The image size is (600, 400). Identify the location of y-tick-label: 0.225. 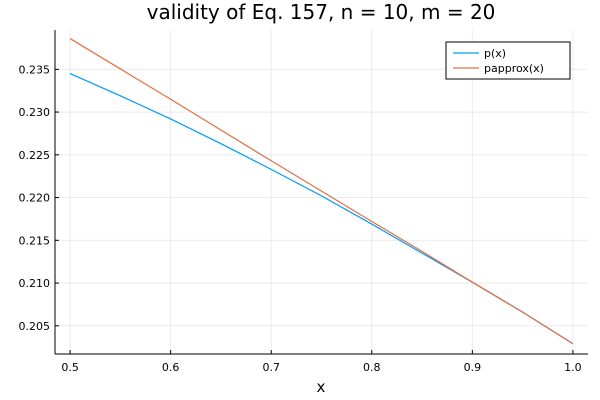
(35, 155).